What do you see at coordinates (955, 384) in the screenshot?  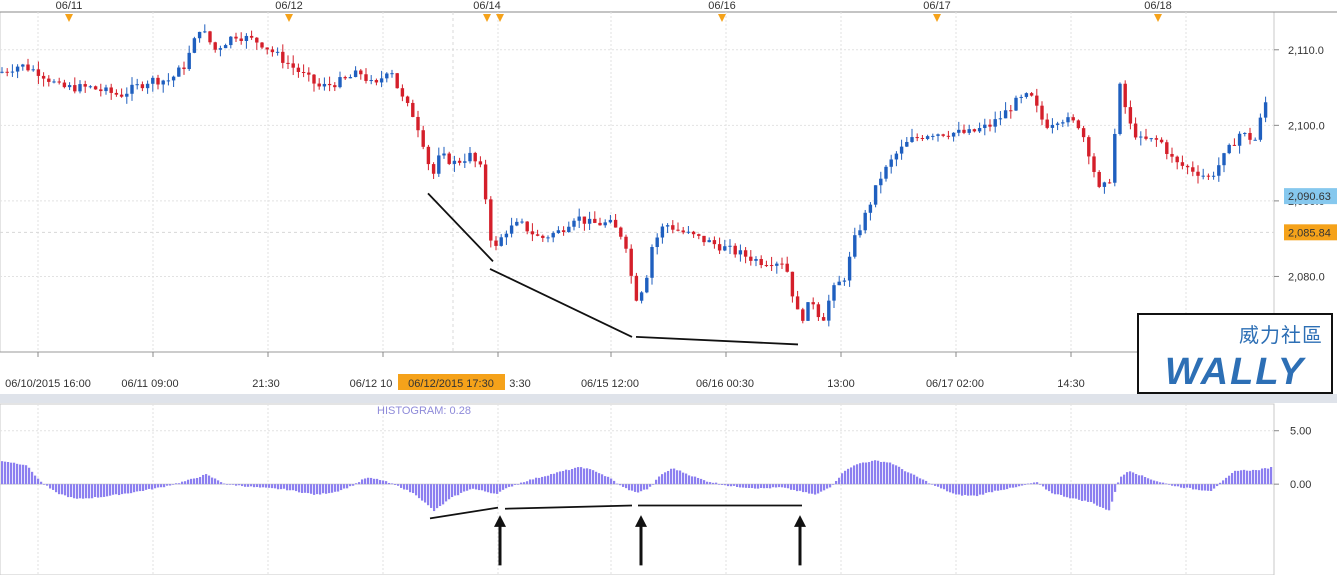 I see `x-tick-label: 06/17 02:00` at bounding box center [955, 384].